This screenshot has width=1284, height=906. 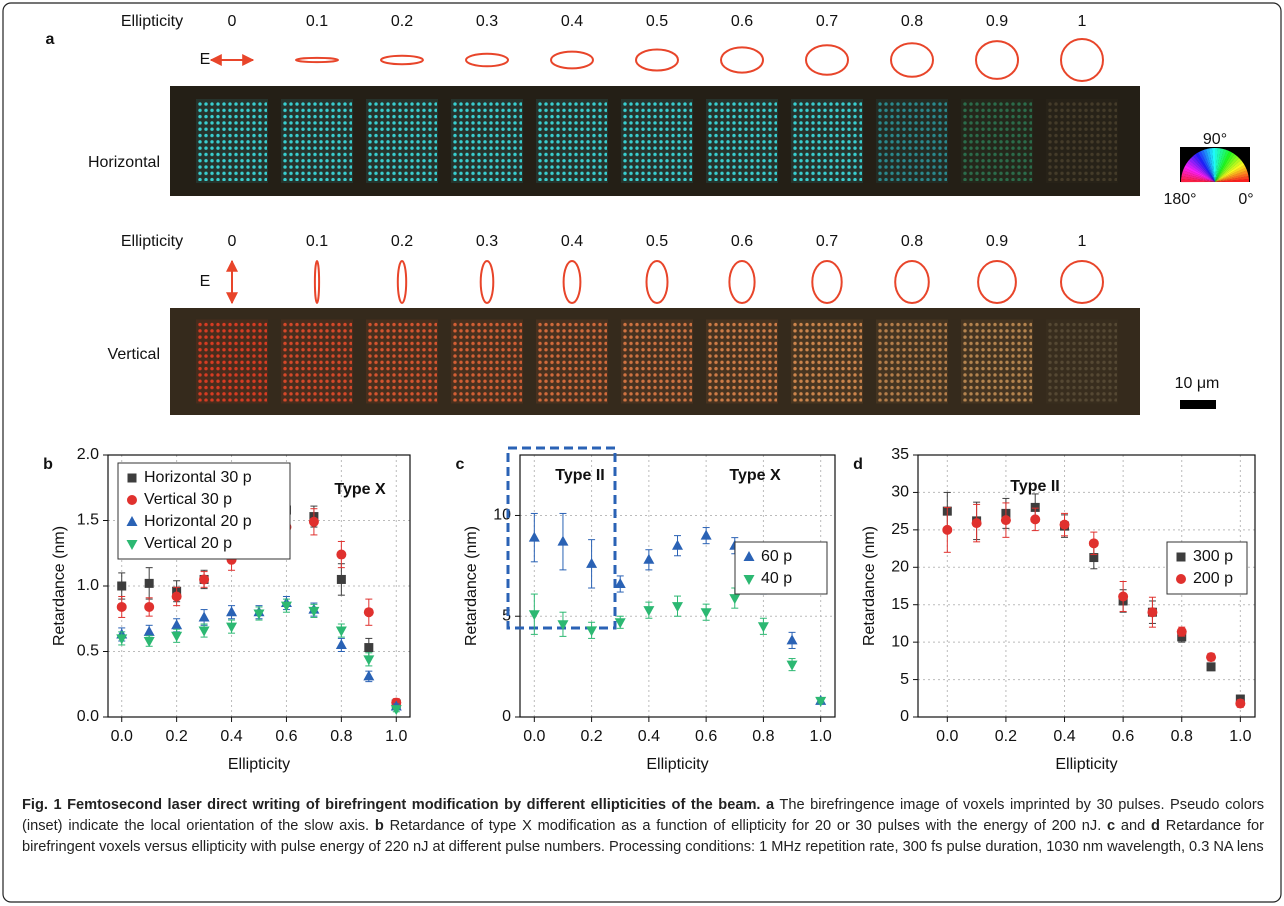 What do you see at coordinates (1198, 404) in the screenshot?
I see `scale-bar` at bounding box center [1198, 404].